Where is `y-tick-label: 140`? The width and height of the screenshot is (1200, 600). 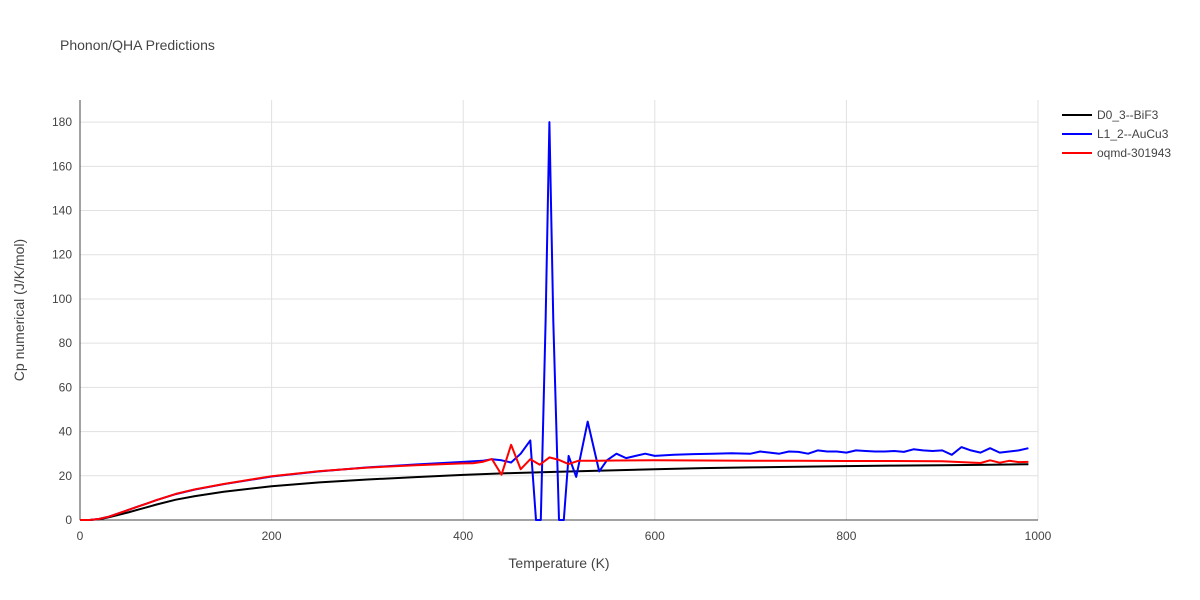
y-tick-label: 140 is located at coordinates (62, 211).